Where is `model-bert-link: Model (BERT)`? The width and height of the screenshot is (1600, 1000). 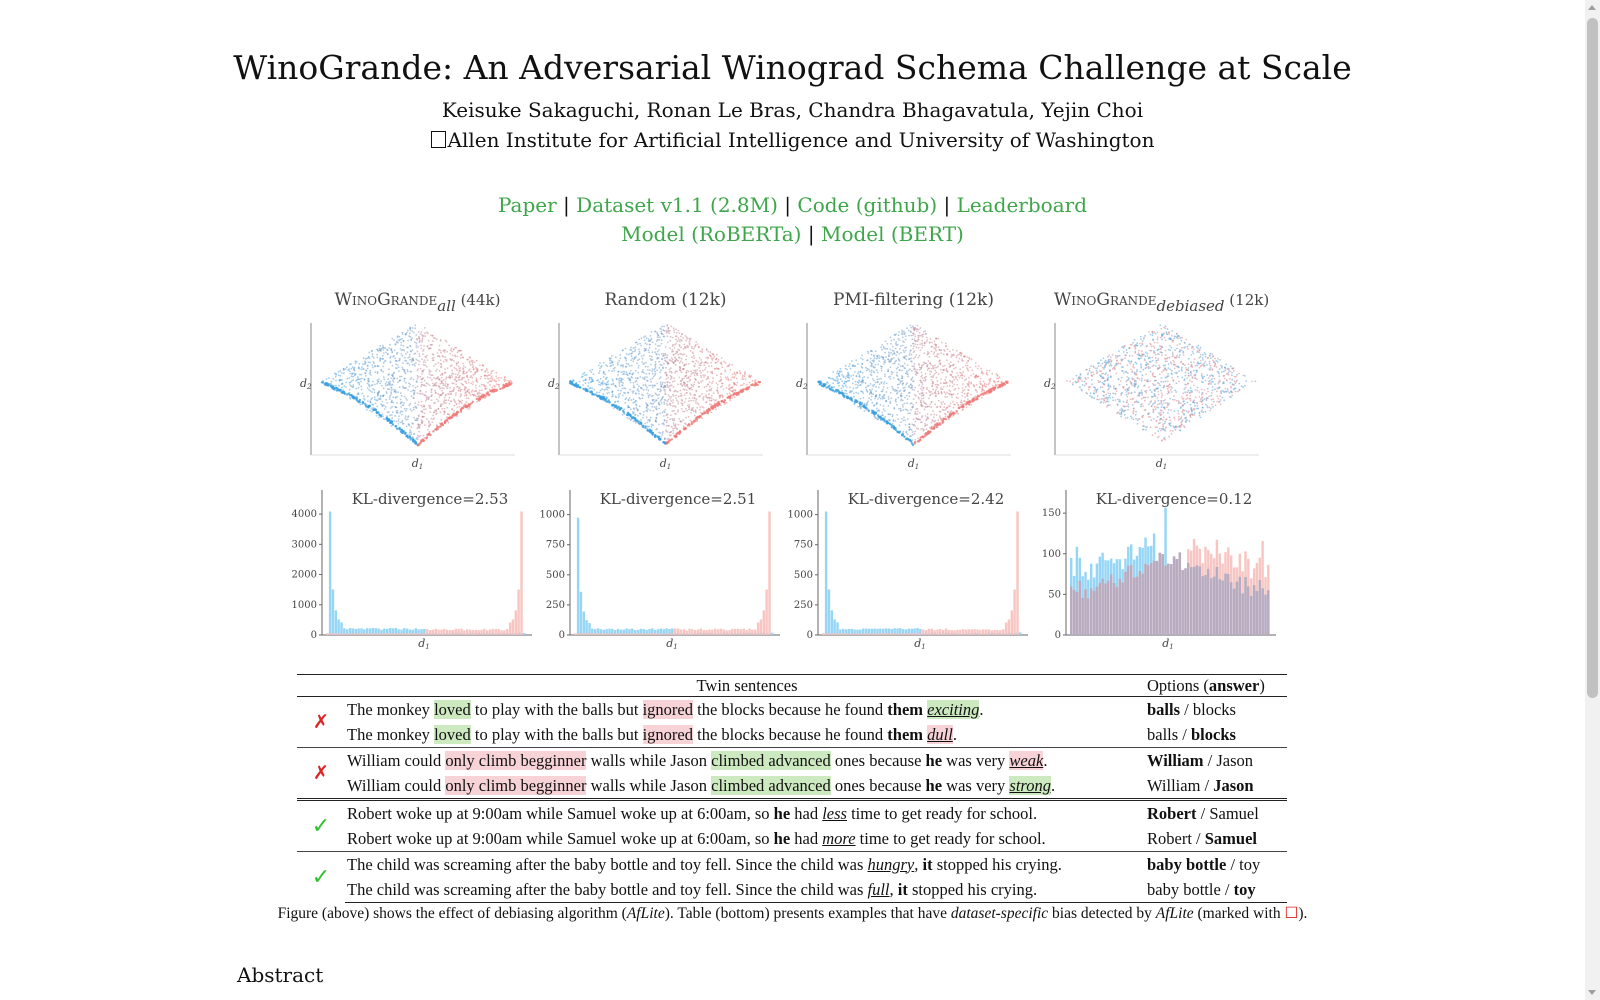 model-bert-link: Model (BERT) is located at coordinates (892, 234).